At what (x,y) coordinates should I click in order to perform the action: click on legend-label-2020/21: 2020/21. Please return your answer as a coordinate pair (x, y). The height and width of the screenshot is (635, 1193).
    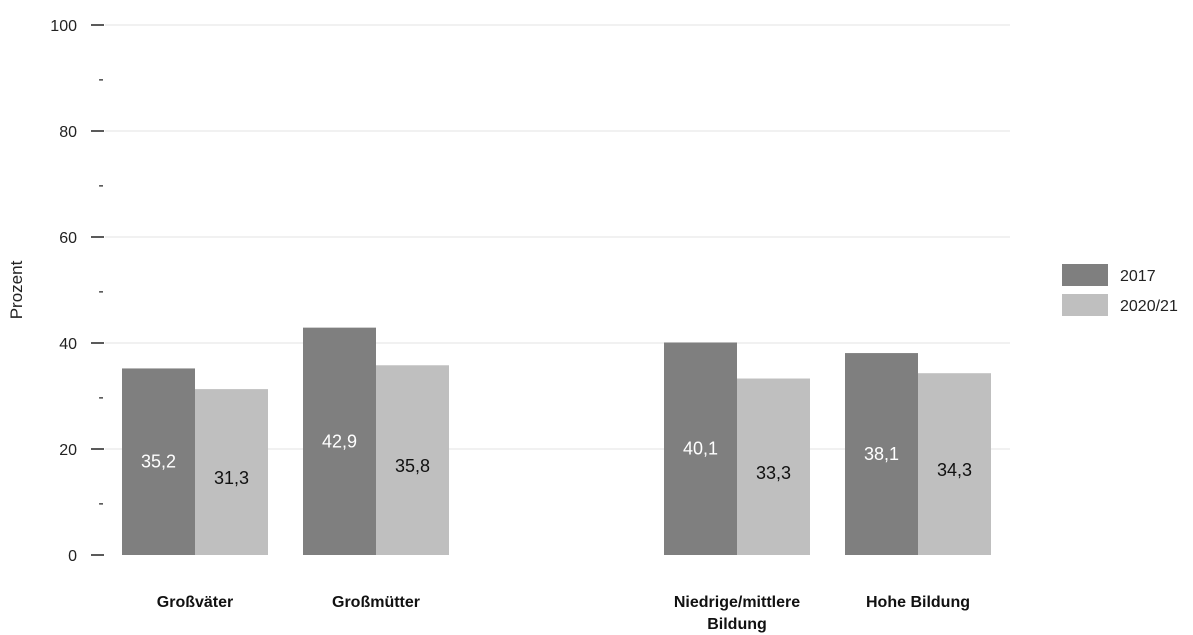
    Looking at the image, I should click on (1149, 306).